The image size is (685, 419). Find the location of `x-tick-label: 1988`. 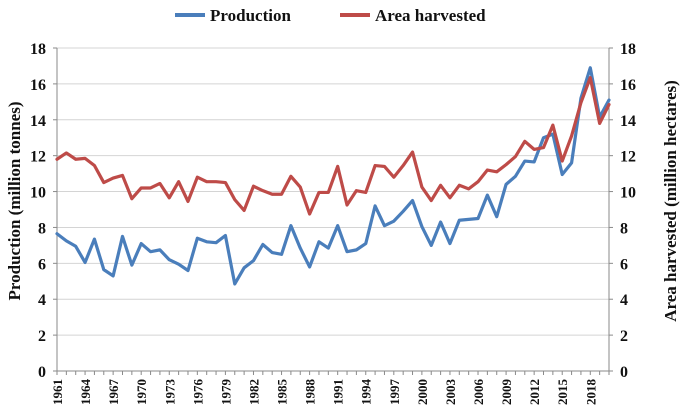

x-tick-label: 1988 is located at coordinates (310, 392).